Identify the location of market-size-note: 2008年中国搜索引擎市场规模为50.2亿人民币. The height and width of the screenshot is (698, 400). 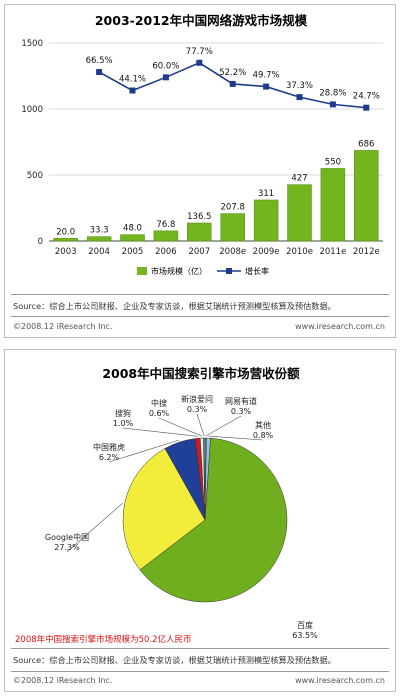
(103, 640).